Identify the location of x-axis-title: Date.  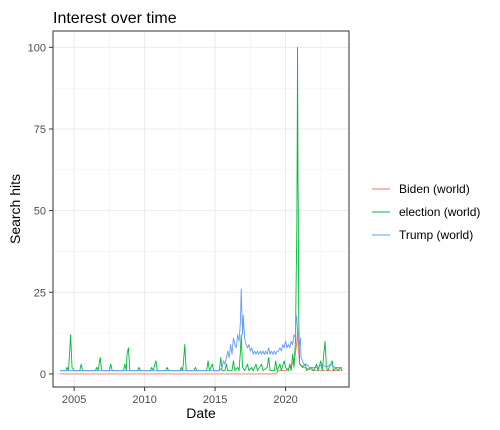
(201, 413).